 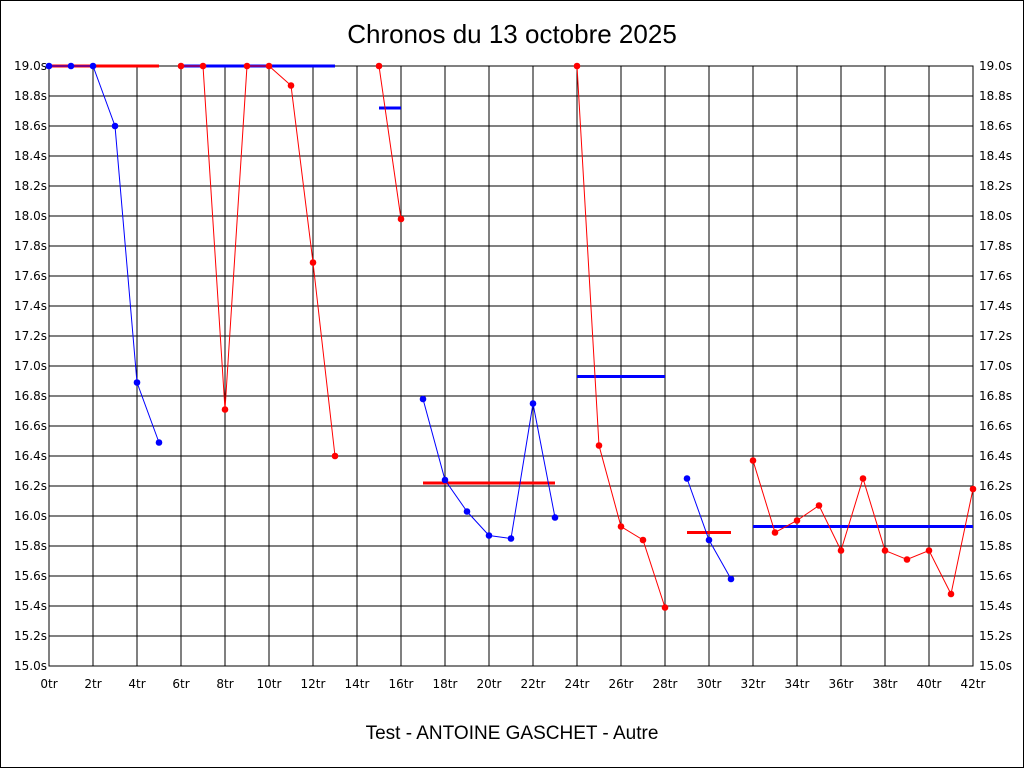 What do you see at coordinates (30, 426) in the screenshot?
I see `y-tick-label-left: 16.6s` at bounding box center [30, 426].